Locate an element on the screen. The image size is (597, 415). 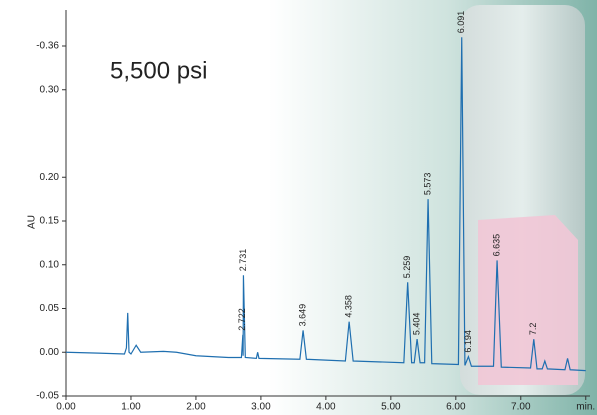
peak-label: 2.731 is located at coordinates (243, 260).